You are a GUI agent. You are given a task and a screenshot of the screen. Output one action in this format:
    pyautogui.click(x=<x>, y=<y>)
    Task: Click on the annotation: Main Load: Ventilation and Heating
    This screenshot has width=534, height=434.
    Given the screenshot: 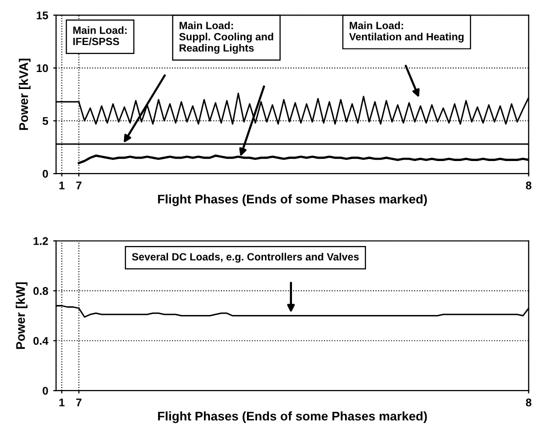 What is the action you would take?
    pyautogui.click(x=406, y=32)
    